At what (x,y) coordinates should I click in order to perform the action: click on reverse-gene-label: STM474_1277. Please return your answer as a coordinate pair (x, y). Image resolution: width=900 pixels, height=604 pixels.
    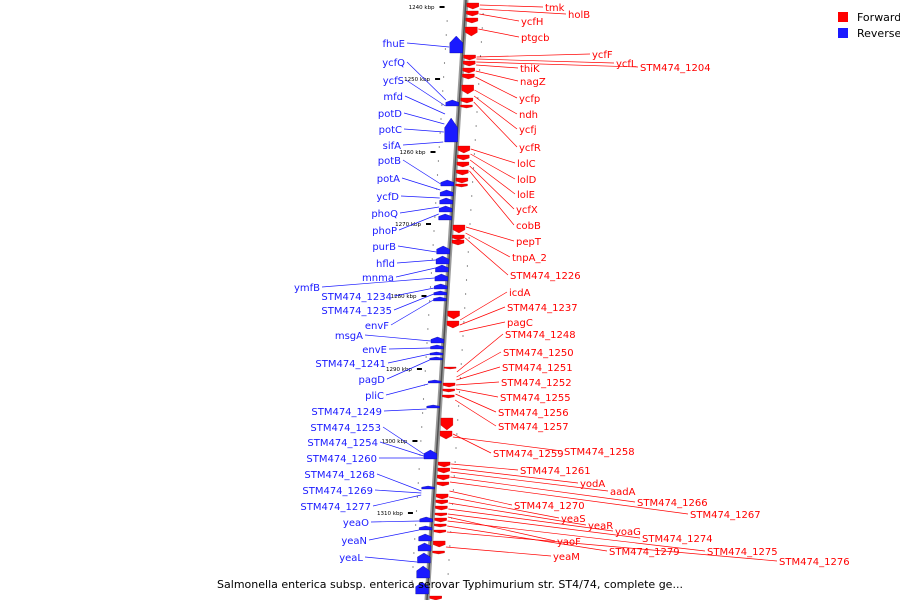
    Looking at the image, I should click on (335, 507).